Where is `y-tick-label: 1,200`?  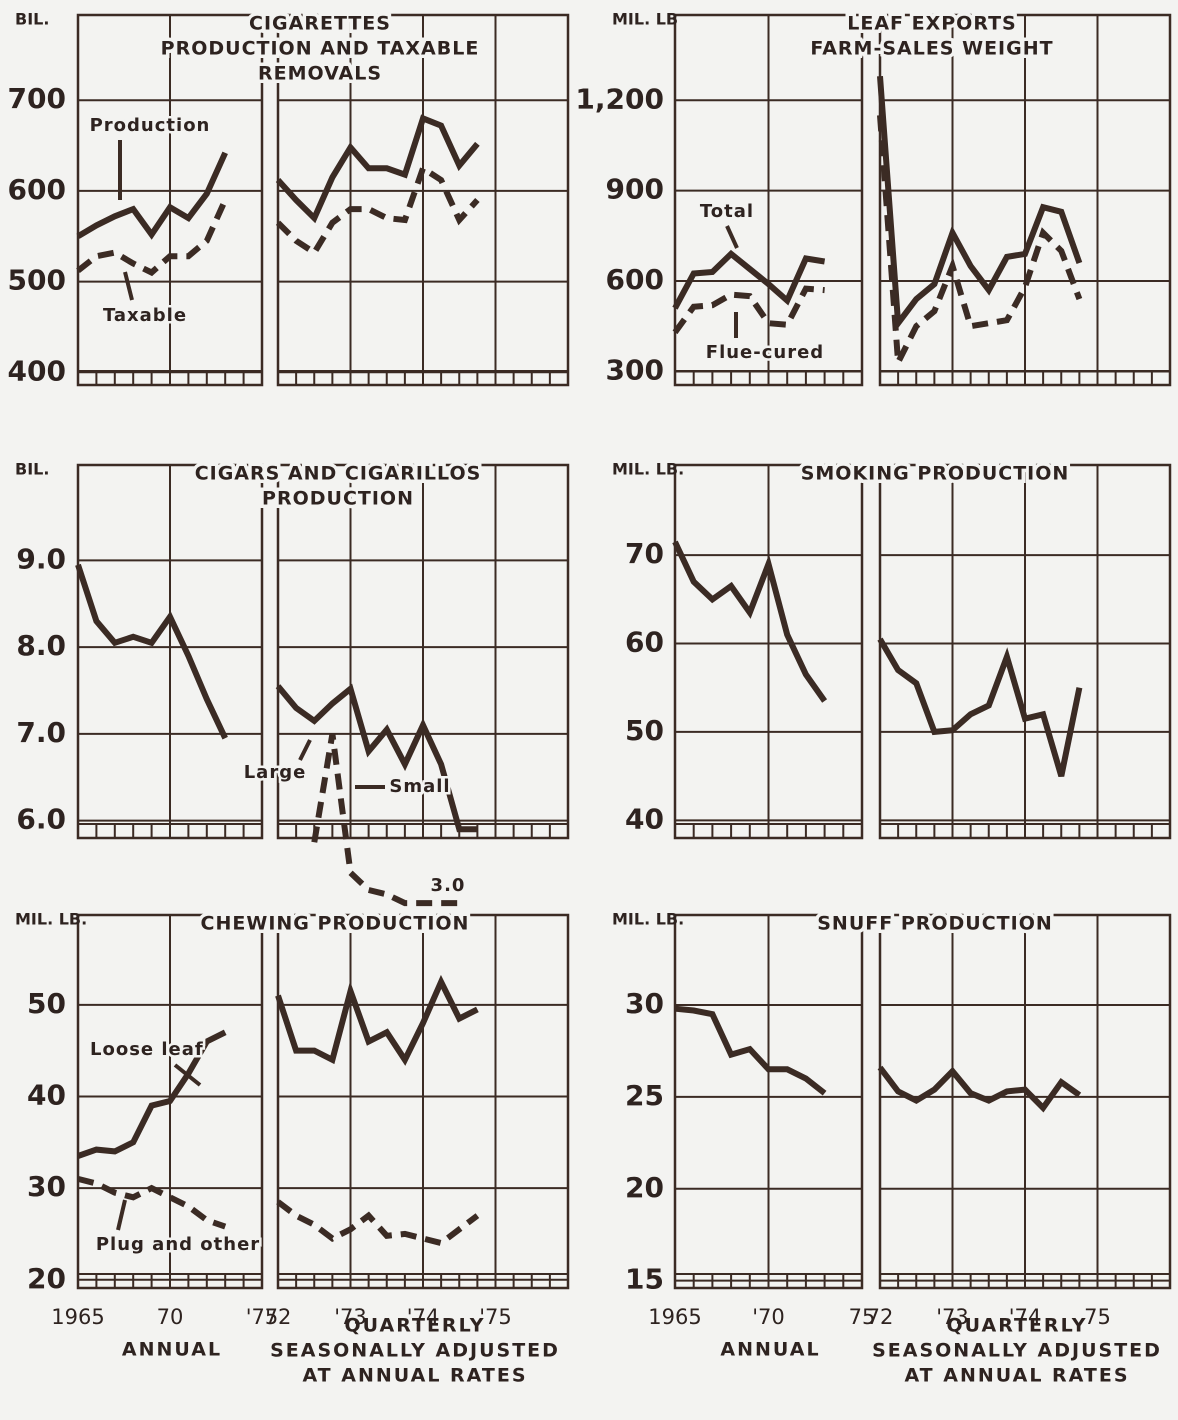 y-tick-label: 1,200 is located at coordinates (619, 98).